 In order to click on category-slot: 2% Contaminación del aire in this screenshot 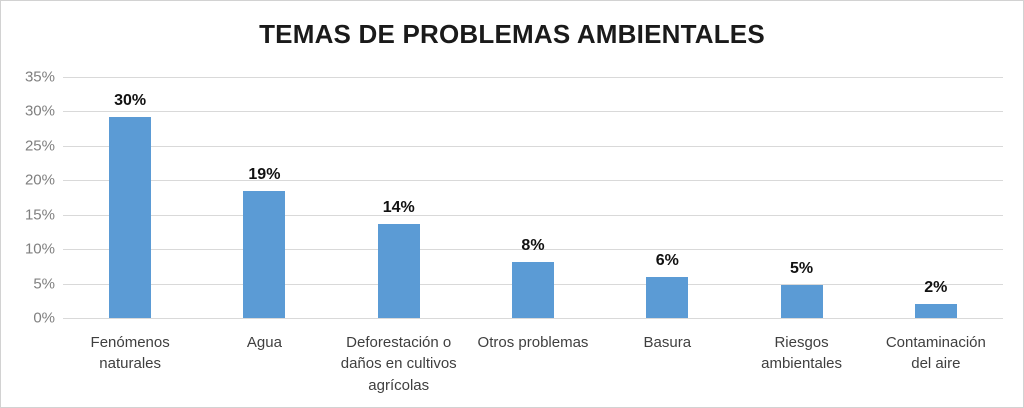, I will do `click(936, 224)`.